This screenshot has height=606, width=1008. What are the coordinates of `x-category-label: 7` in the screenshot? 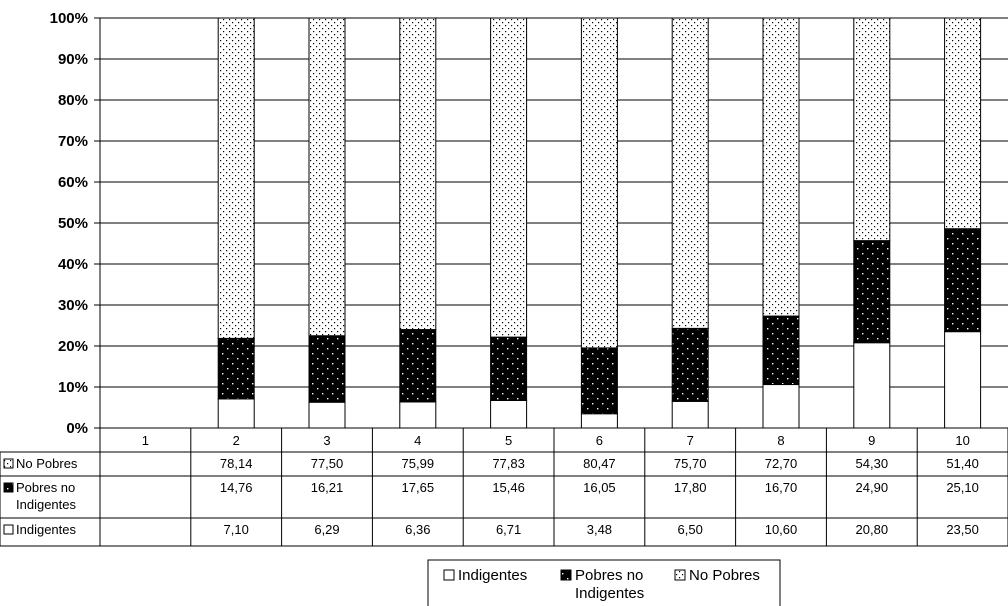 It's located at (690, 440).